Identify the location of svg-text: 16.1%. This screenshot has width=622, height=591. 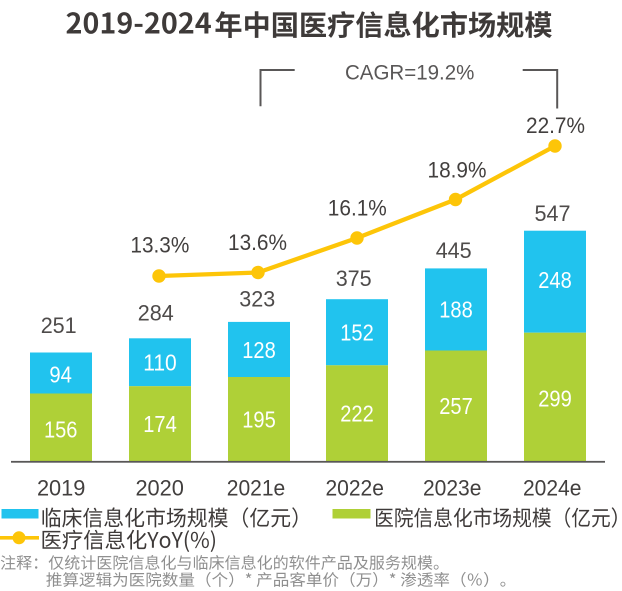
(357, 208).